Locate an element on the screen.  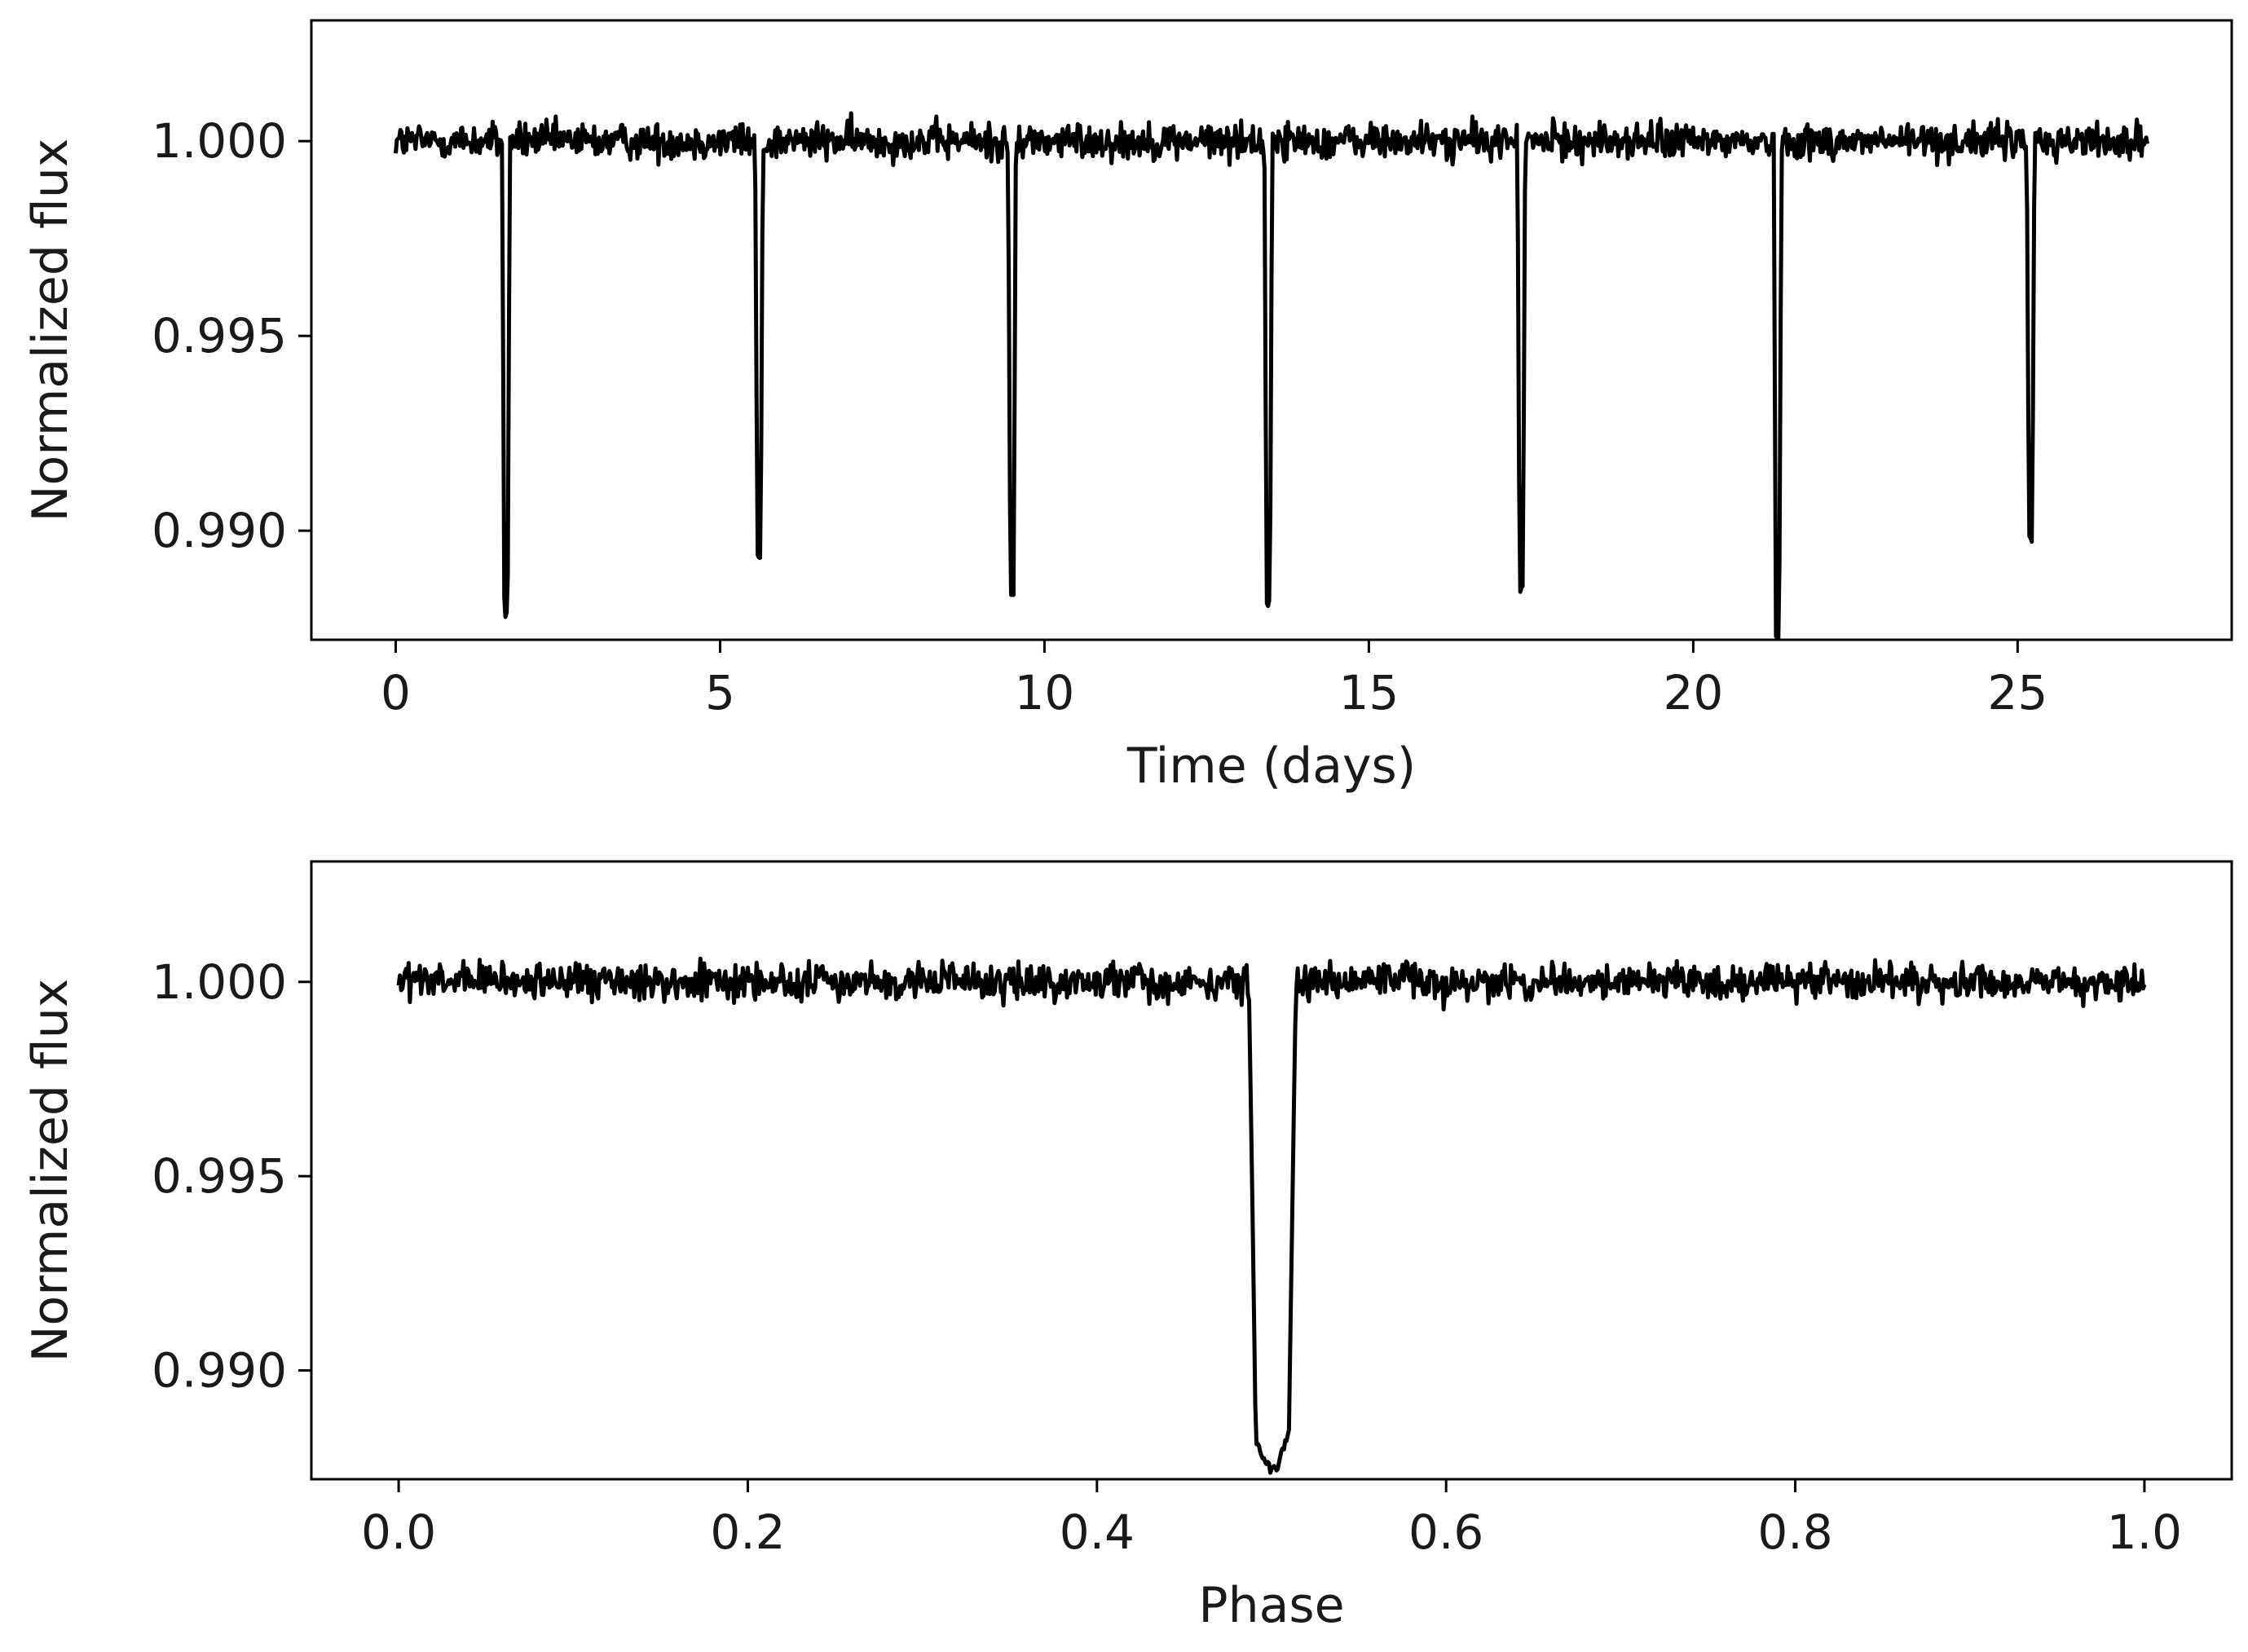
x-tick-label: 0 is located at coordinates (396, 692).